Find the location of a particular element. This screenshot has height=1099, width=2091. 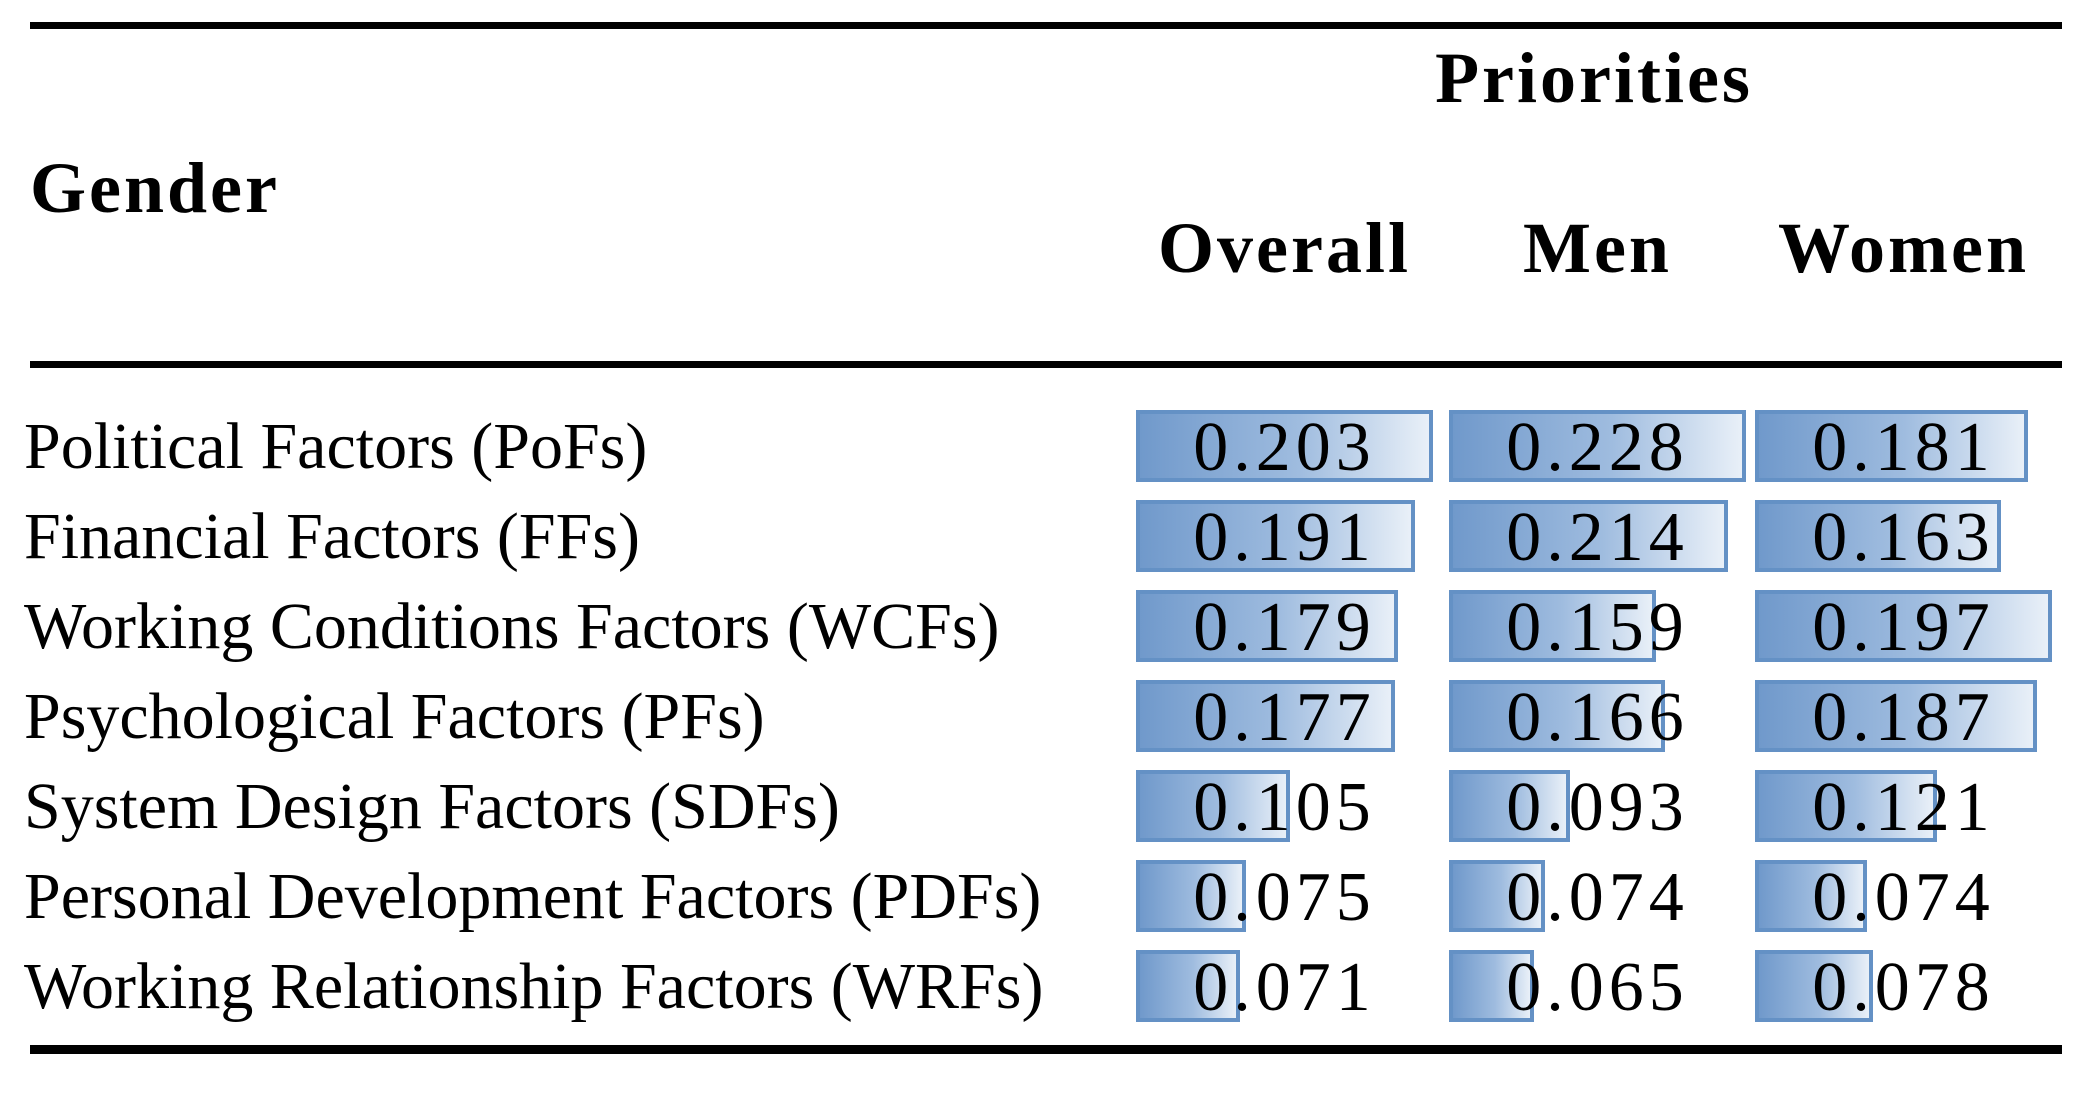

cell-value: 0.105 is located at coordinates (1284, 807).